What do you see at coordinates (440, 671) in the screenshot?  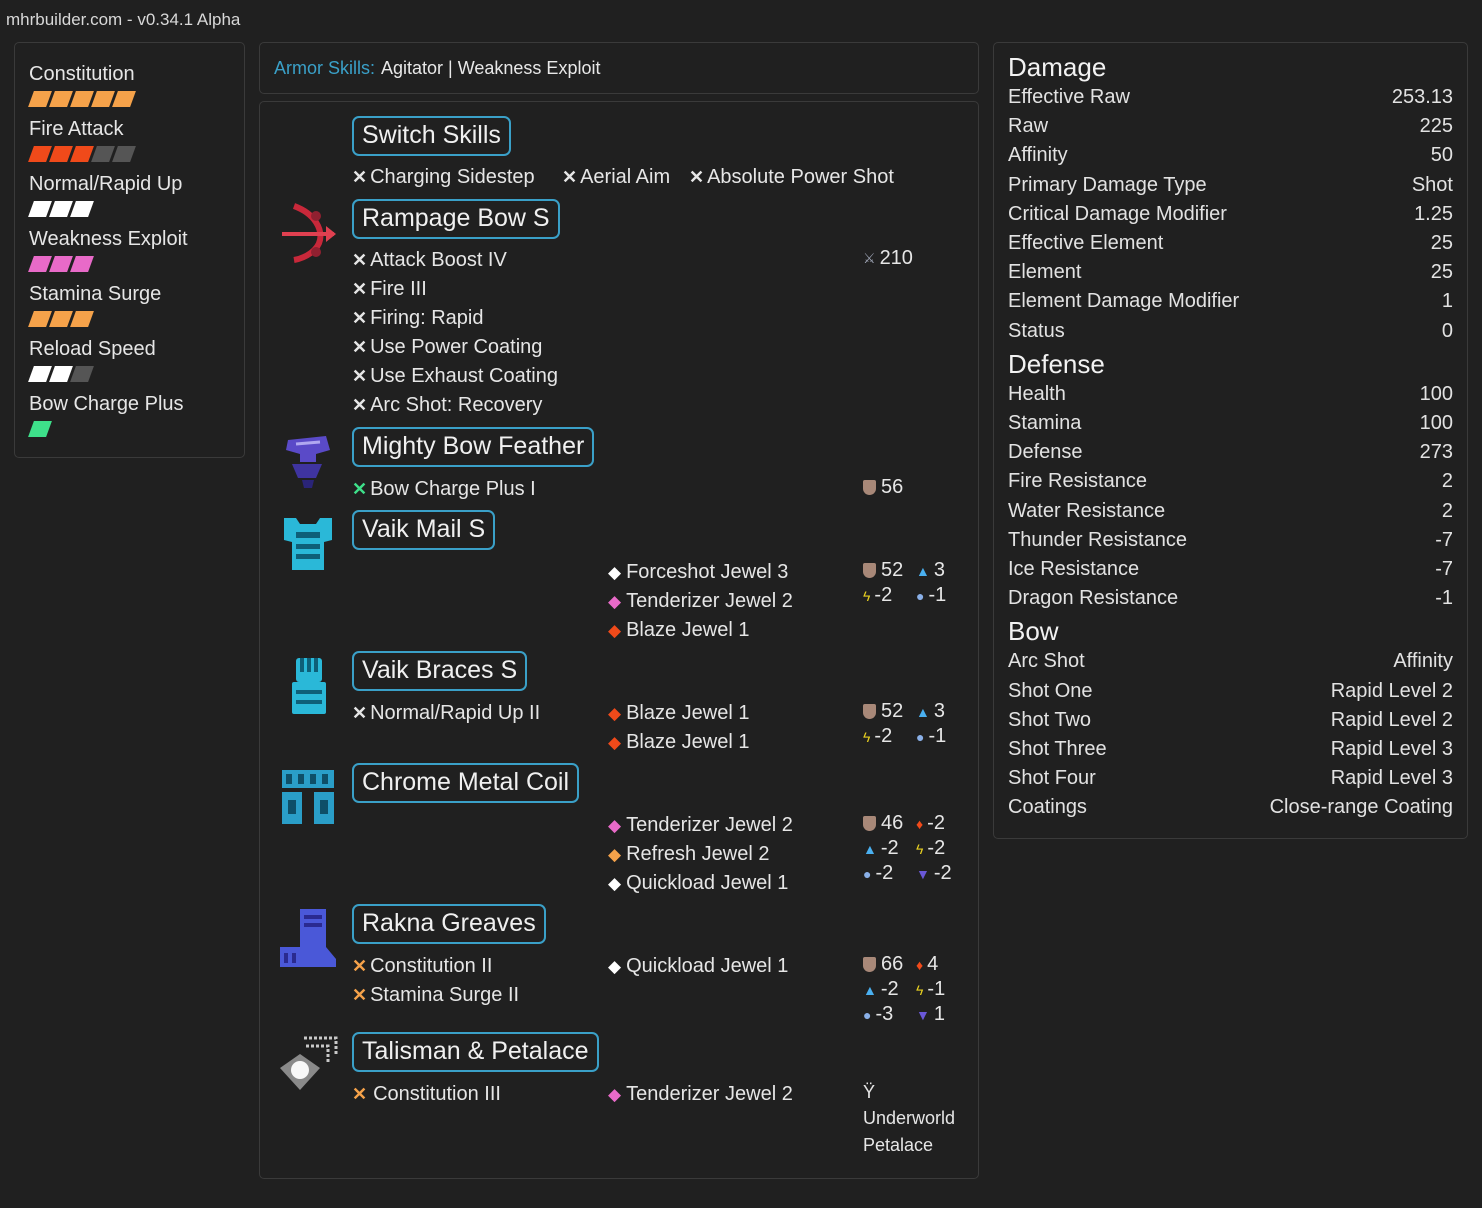 I see `arms-title: Vaik Braces S` at bounding box center [440, 671].